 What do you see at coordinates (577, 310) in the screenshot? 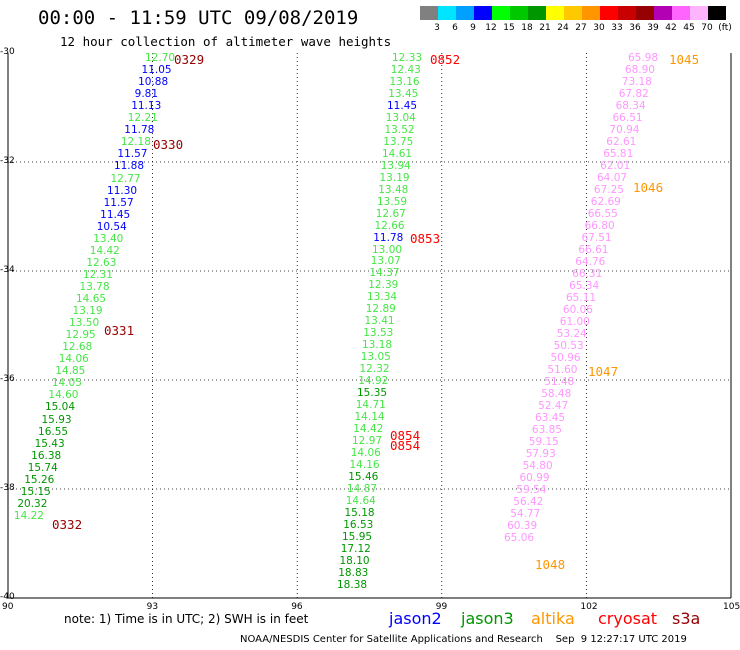
I see `wave-height-value: 60.06` at bounding box center [577, 310].